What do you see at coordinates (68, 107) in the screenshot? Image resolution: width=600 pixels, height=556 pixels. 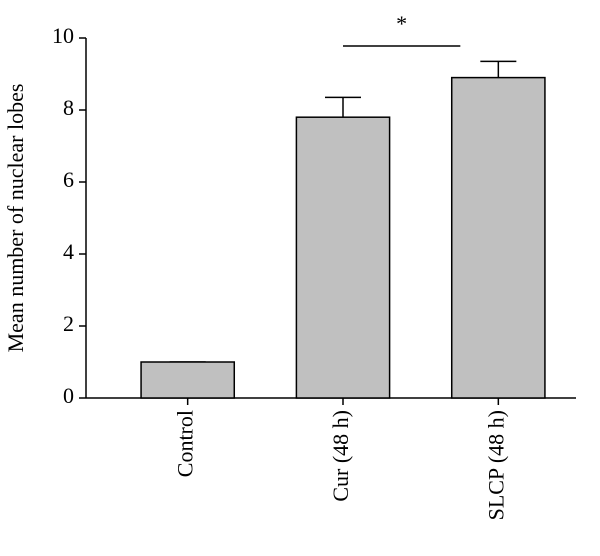 I see `y-tick-label: 8` at bounding box center [68, 107].